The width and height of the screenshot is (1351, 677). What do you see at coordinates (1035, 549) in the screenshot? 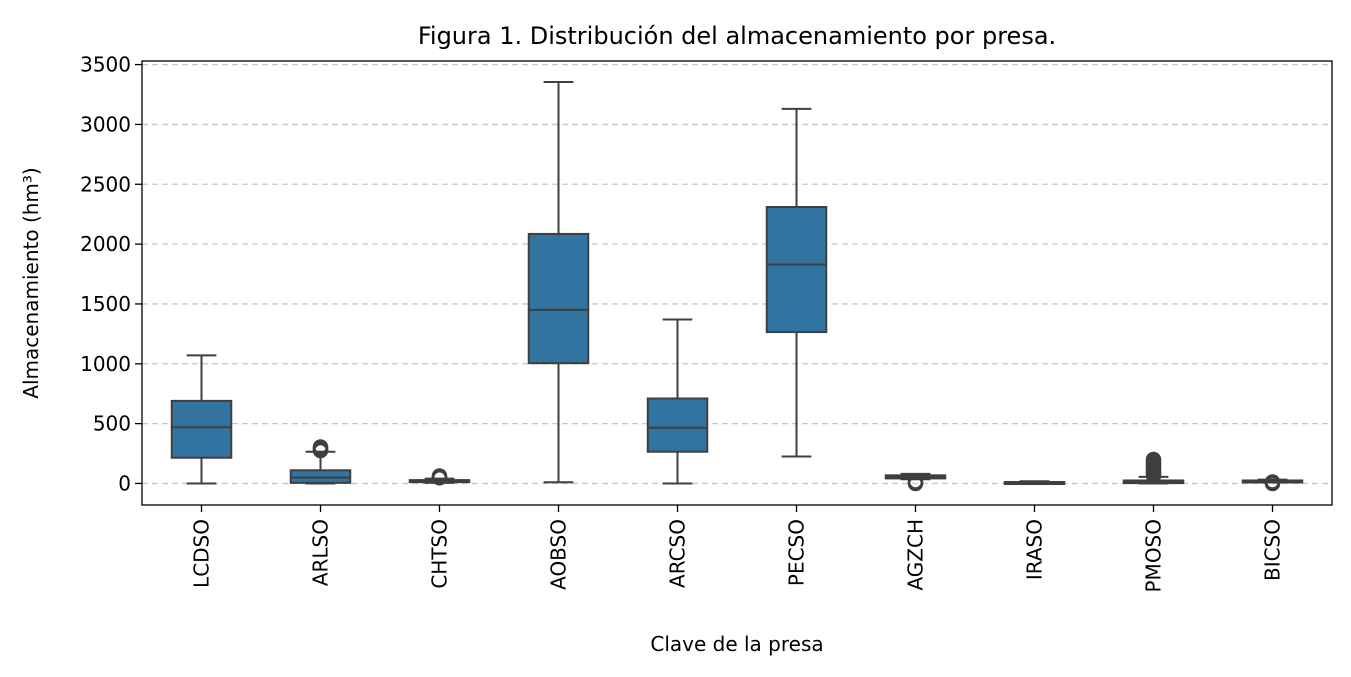
I see `x-tick-label: IRASO` at bounding box center [1035, 549].